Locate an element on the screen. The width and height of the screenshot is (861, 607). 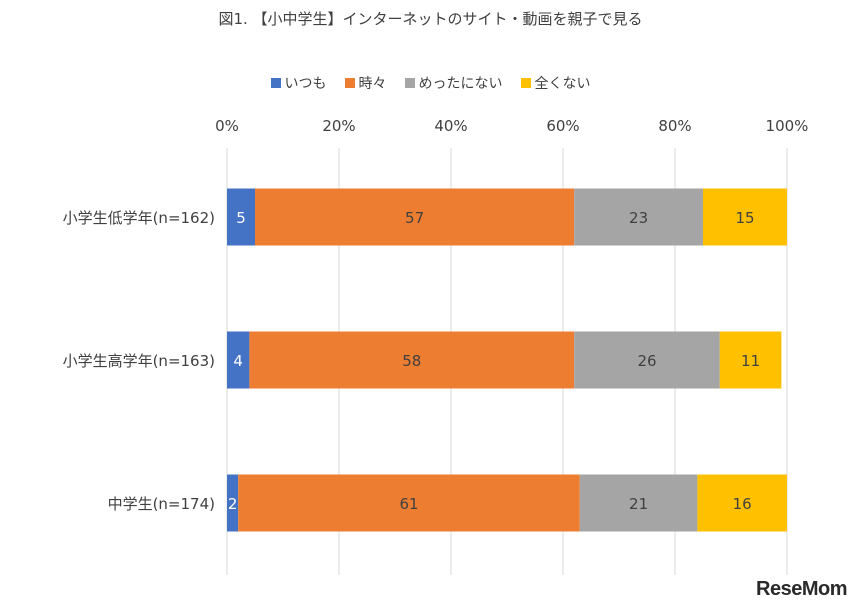
legend-item: 時々 is located at coordinates (365, 83).